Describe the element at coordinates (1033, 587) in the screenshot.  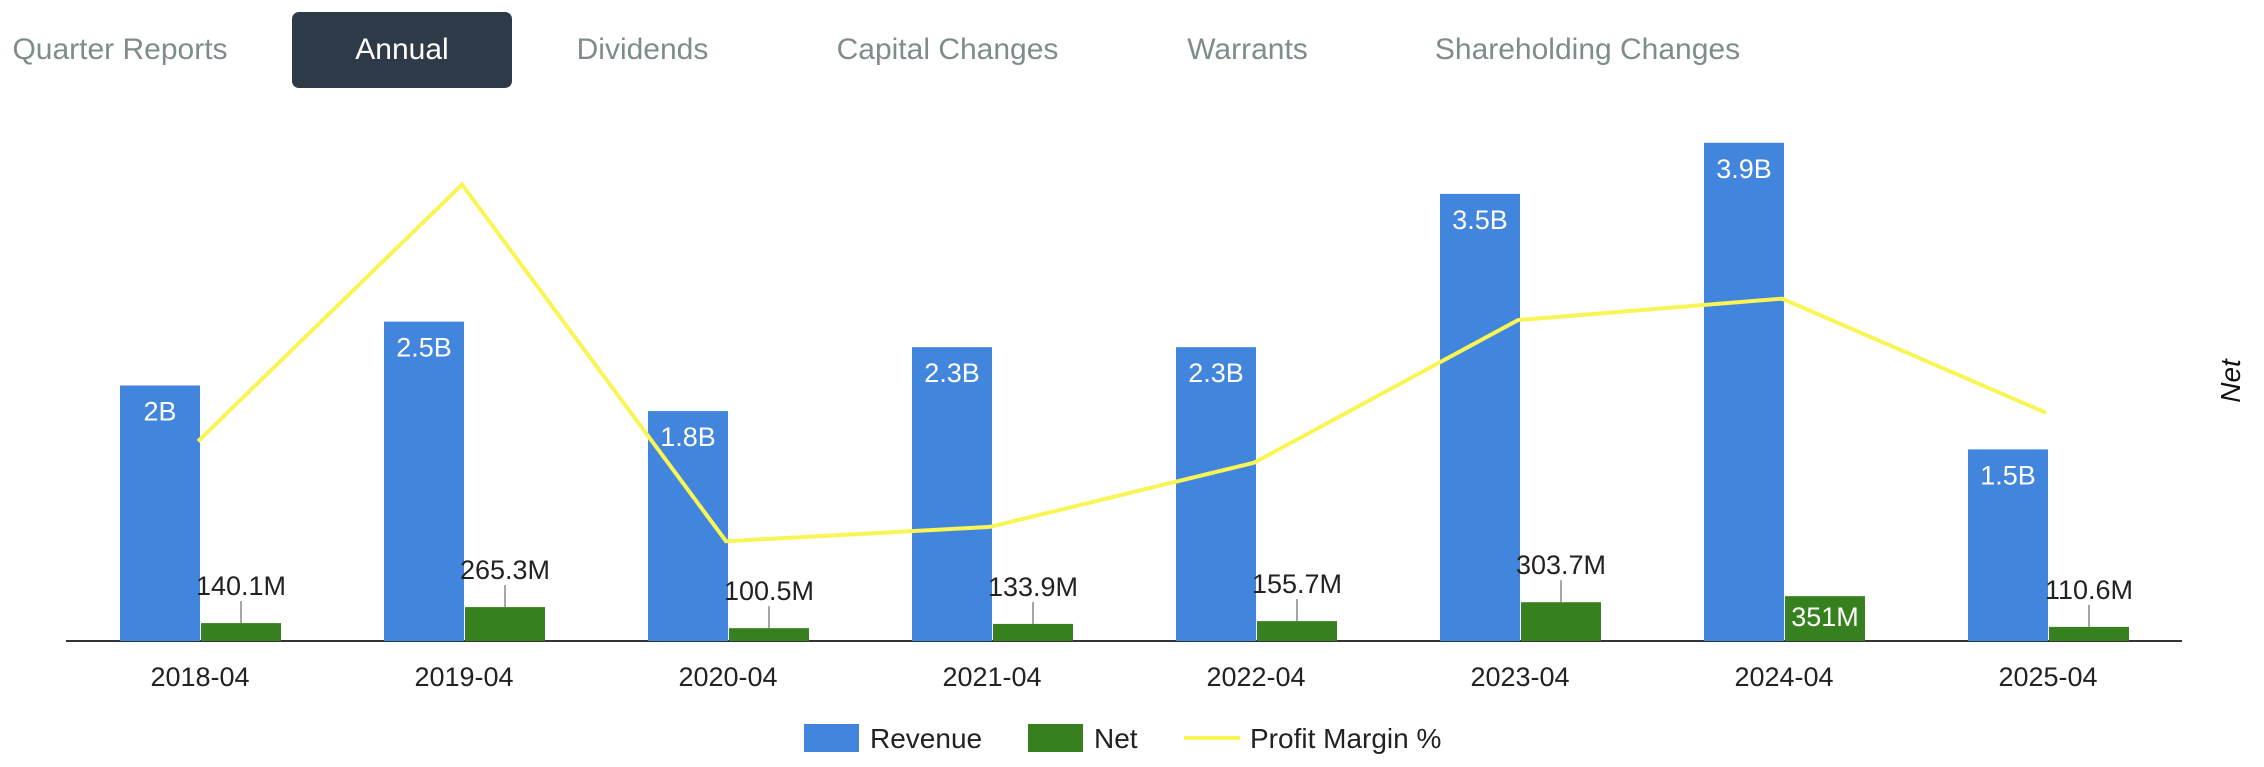
I see `net-bar-label: 133.9M` at that location.